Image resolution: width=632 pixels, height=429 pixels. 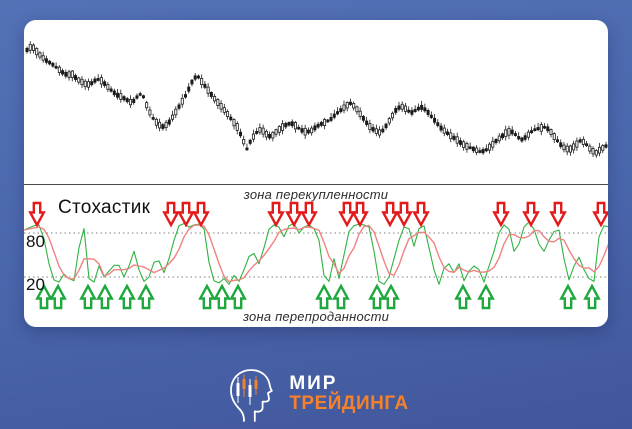 What do you see at coordinates (252, 395) in the screenshot?
I see `head-candles-logo-icon` at bounding box center [252, 395].